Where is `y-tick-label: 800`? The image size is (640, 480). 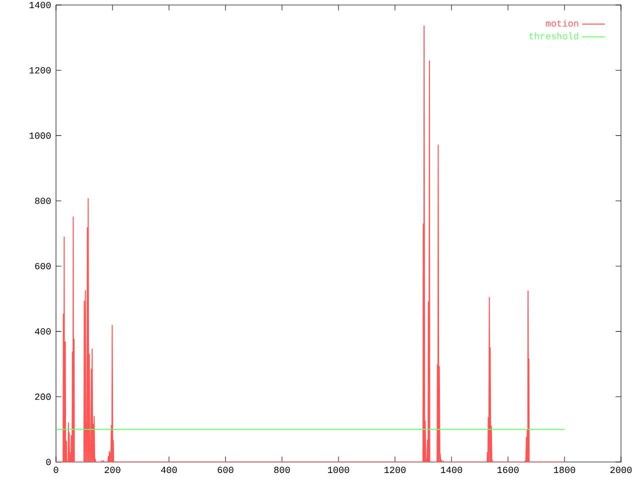 y-tick-label: 800 is located at coordinates (43, 201).